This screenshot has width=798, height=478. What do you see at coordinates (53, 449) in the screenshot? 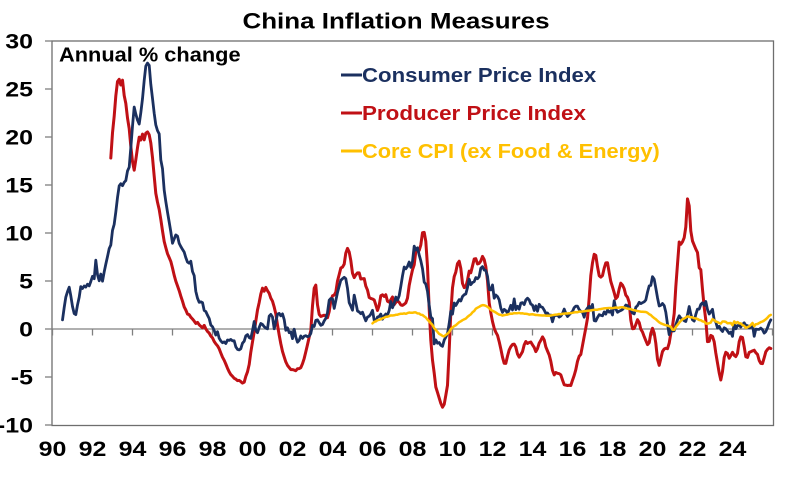
I see `svg-text: 90` at bounding box center [53, 449].